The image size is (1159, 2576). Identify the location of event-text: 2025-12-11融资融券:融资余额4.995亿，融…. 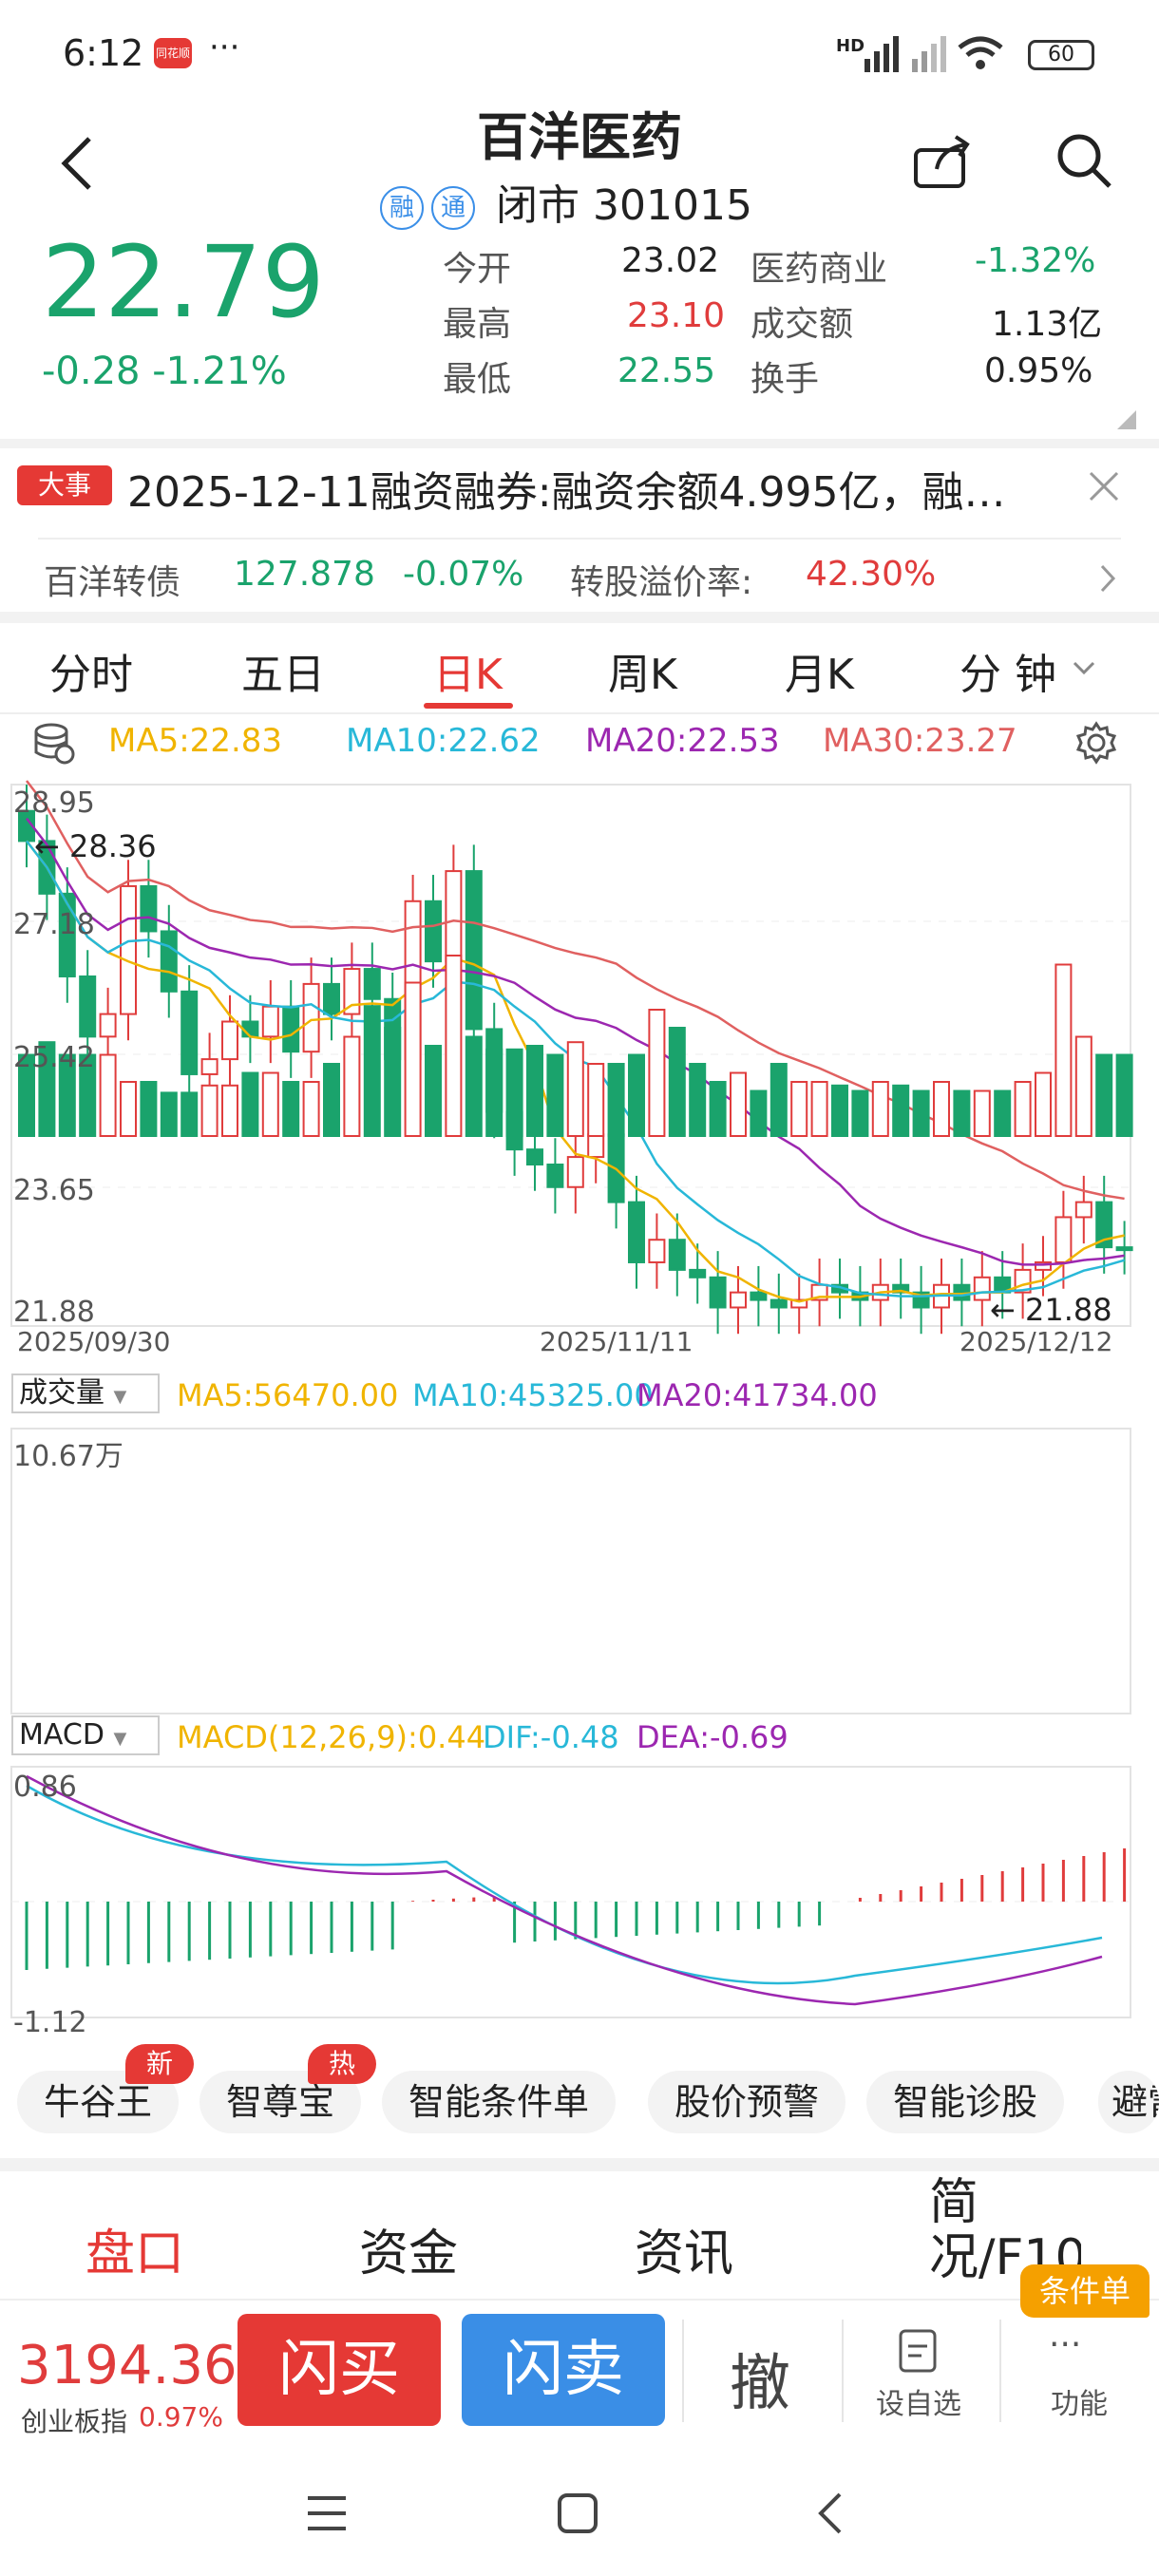
(566, 492).